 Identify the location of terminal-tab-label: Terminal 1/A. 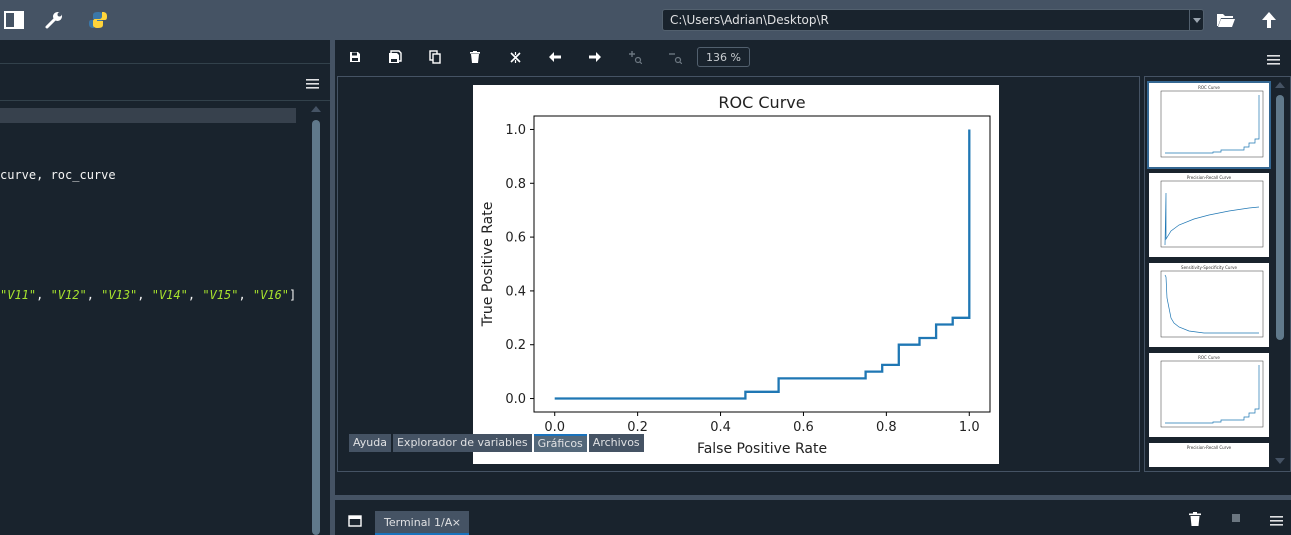
(418, 522).